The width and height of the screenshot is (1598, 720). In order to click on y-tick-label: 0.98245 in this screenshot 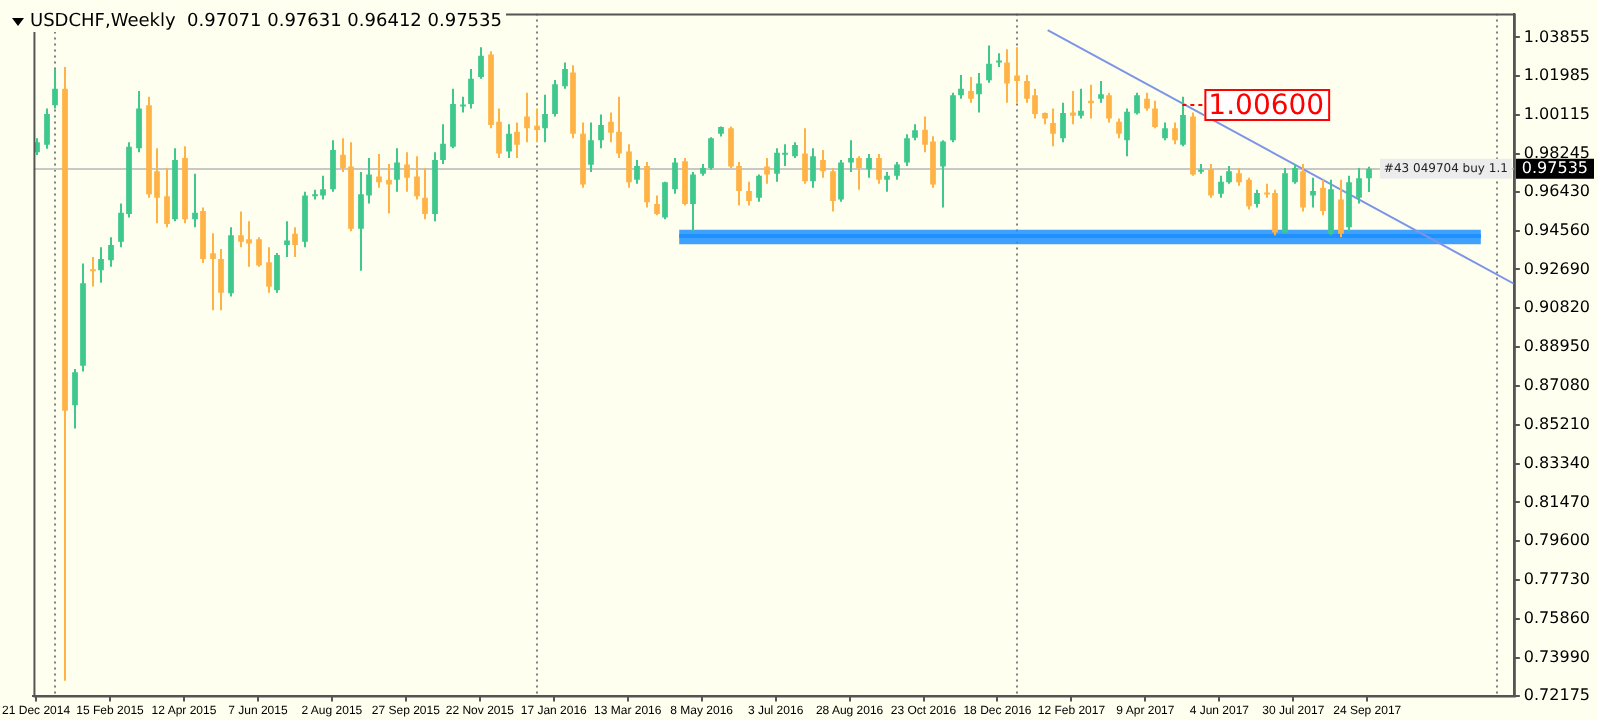, I will do `click(1557, 153)`.